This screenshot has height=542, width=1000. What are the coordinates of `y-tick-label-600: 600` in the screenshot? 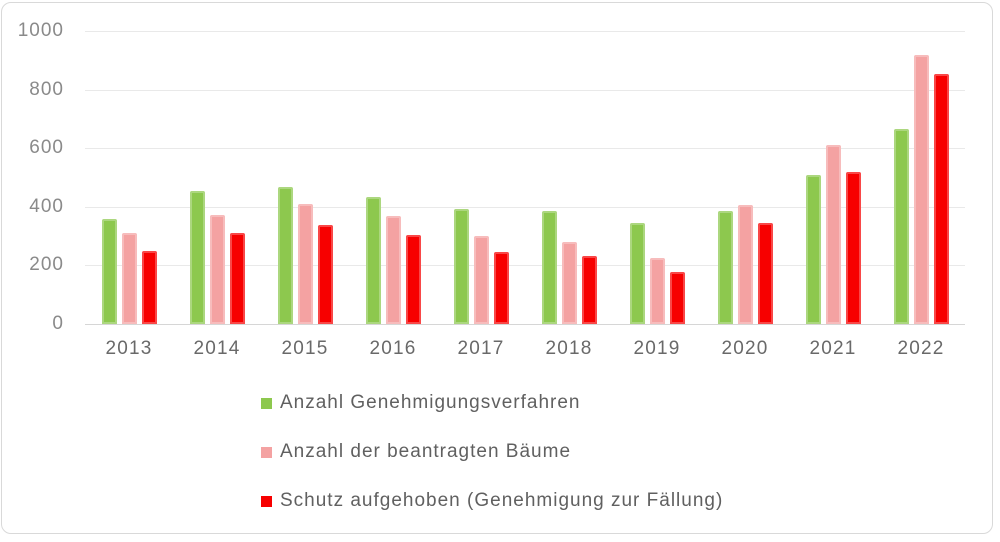 It's located at (46, 148).